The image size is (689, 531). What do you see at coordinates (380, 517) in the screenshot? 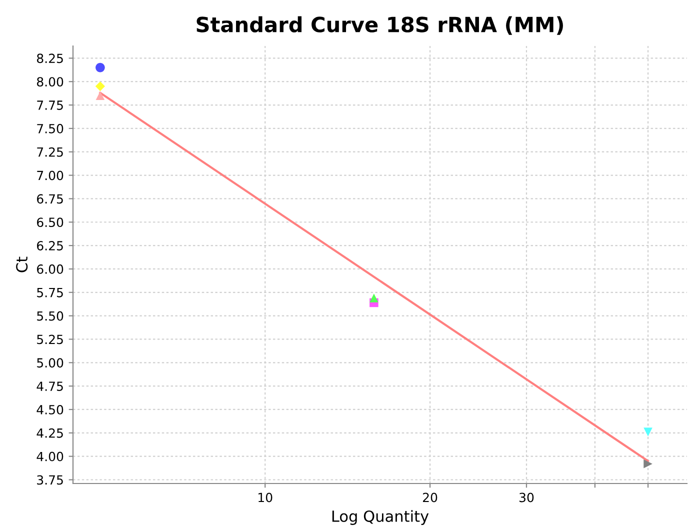
I see `x-axis-title: Log Quantity` at bounding box center [380, 517].